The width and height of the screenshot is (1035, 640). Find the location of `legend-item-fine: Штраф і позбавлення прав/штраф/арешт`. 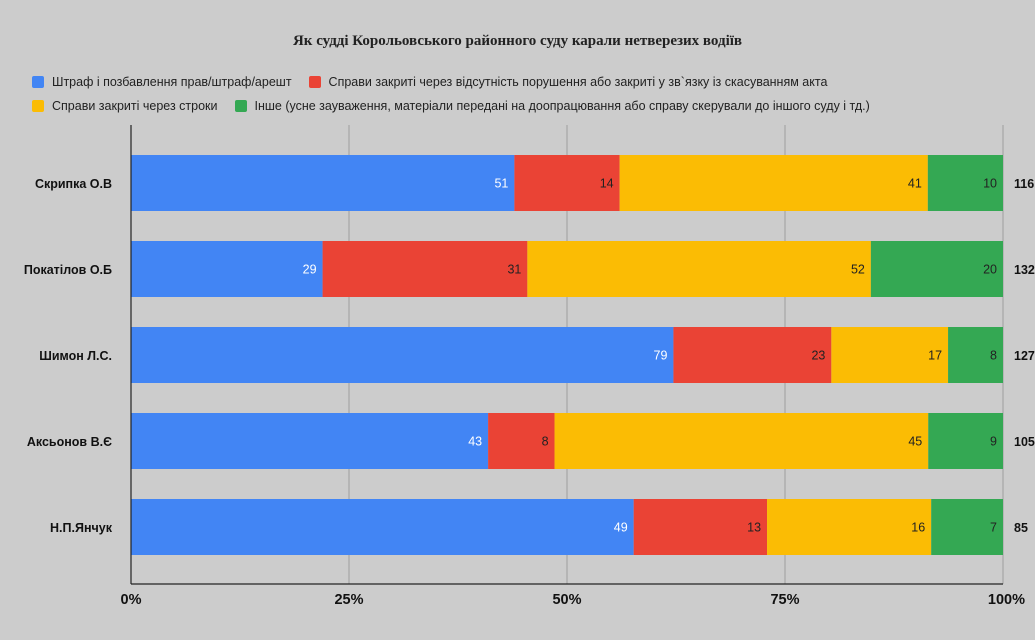

legend-item-fine: Штраф і позбавлення прав/штраф/арешт is located at coordinates (162, 82).